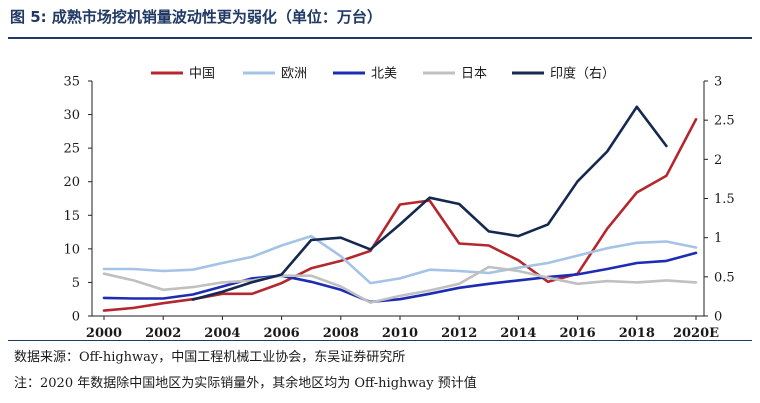 The image size is (760, 403). Describe the element at coordinates (400, 333) in the screenshot. I see `x-tick-label: 2010` at that location.